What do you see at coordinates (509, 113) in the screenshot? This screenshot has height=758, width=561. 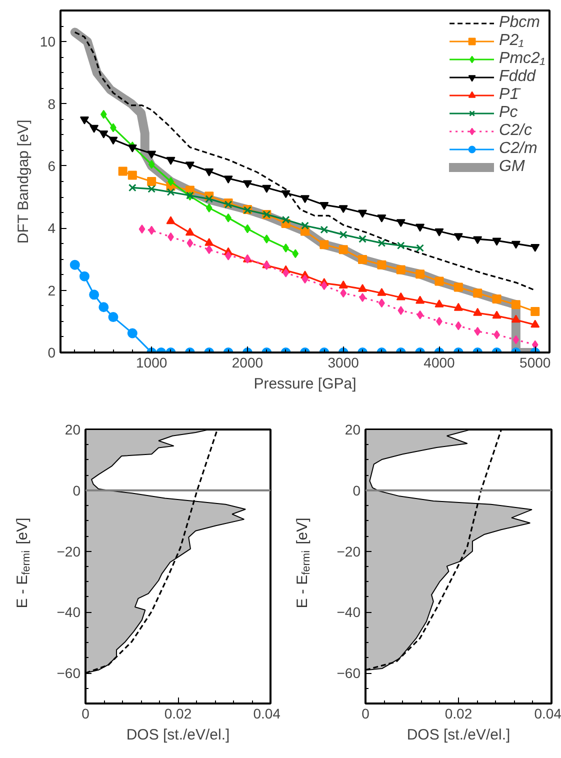 I see `legend-label: Pc` at bounding box center [509, 113].